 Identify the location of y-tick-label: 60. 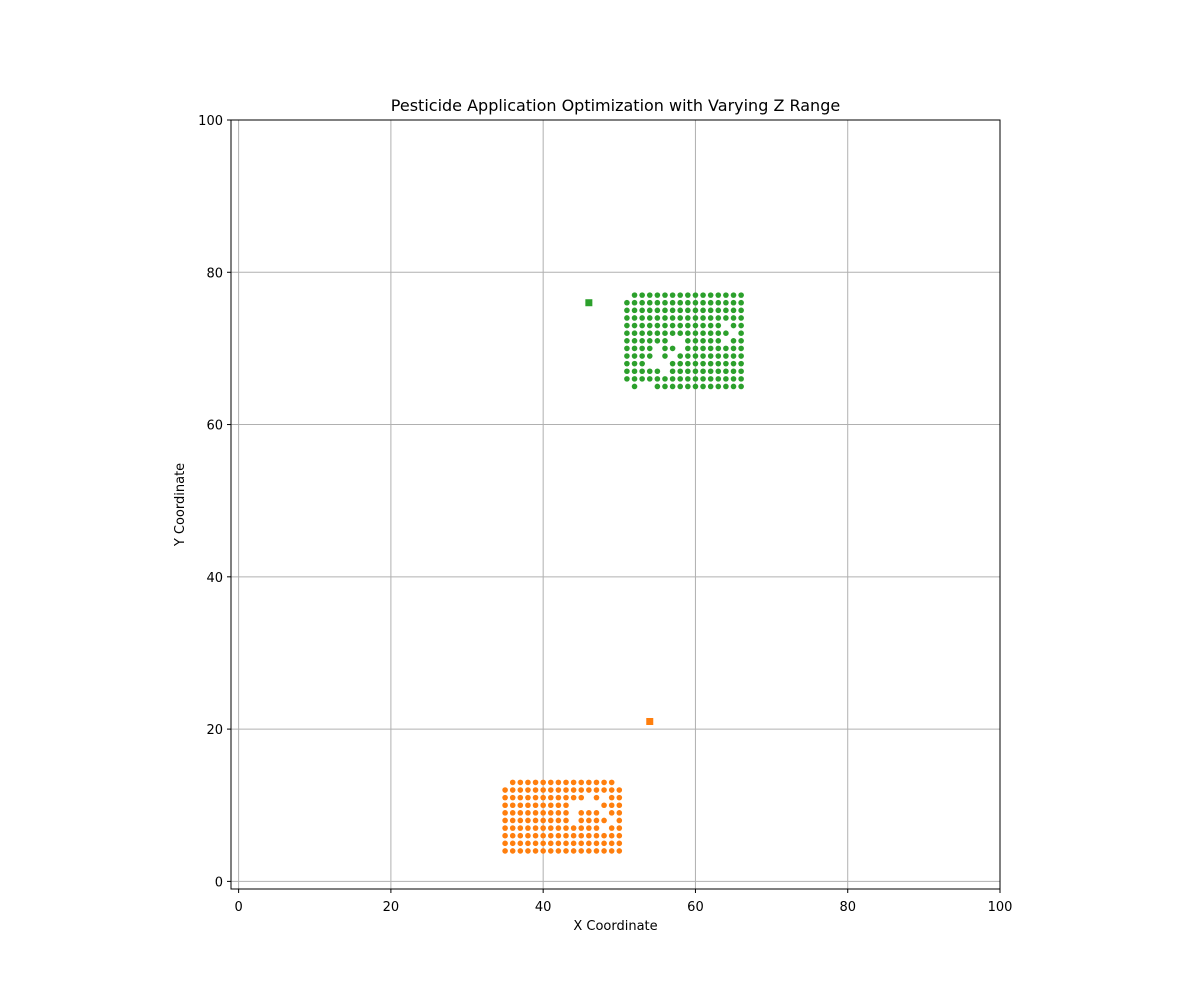
(214, 426).